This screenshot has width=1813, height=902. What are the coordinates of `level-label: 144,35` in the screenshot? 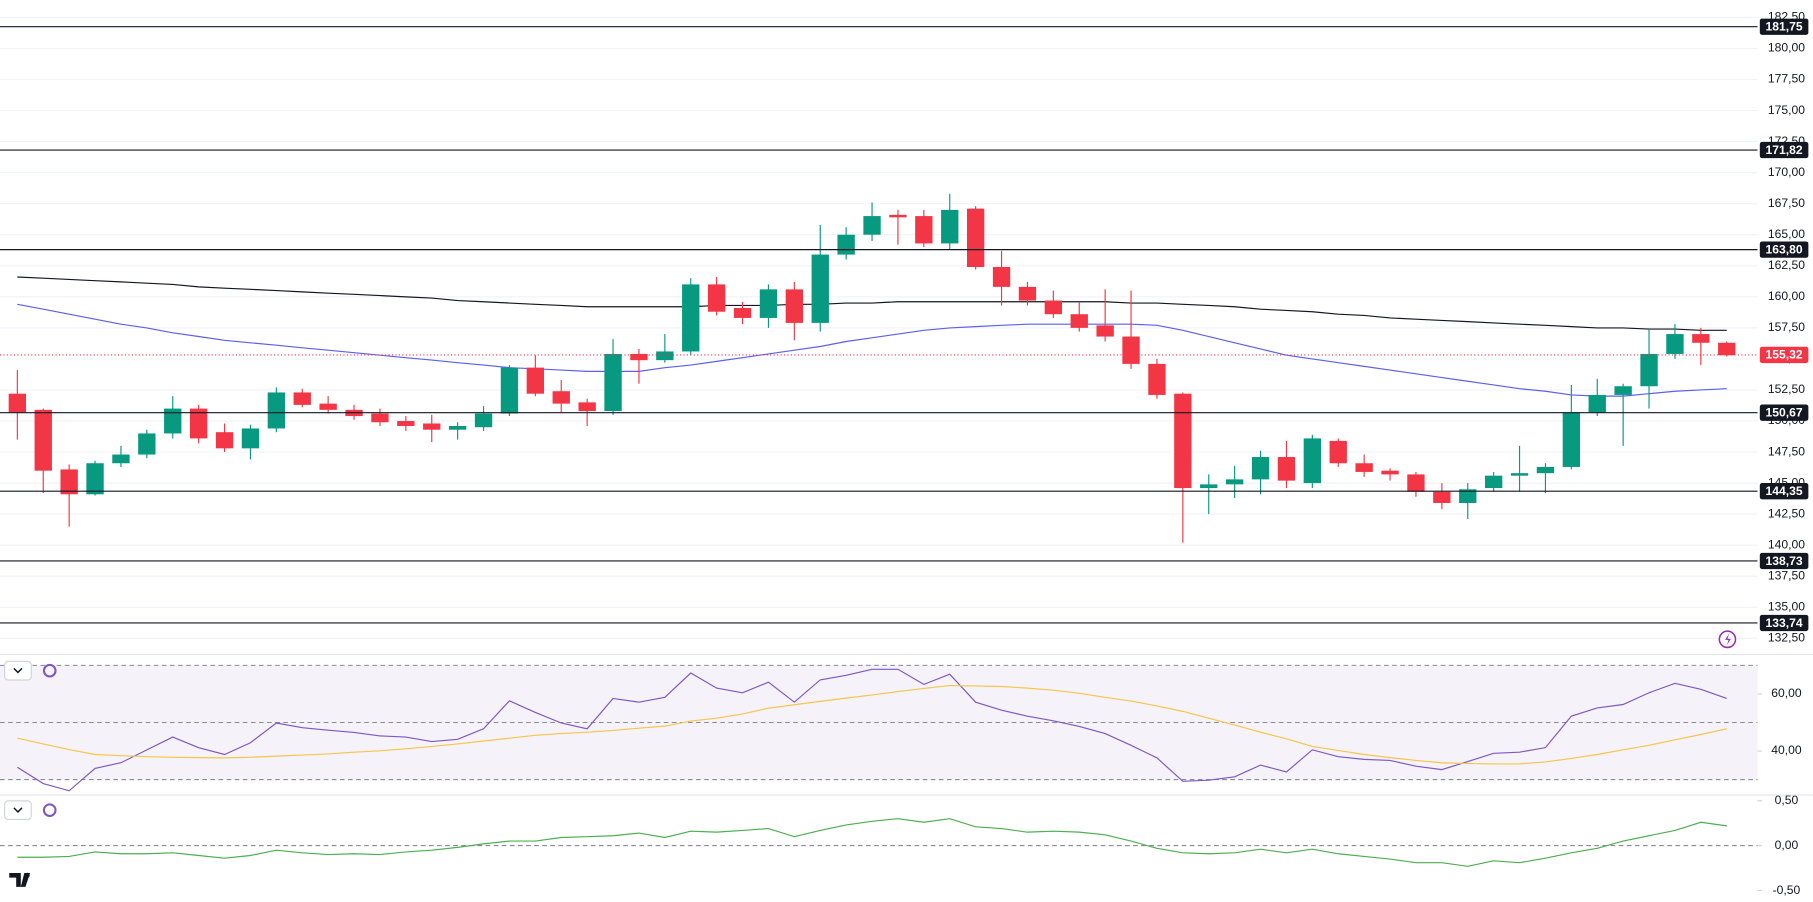 It's located at (1784, 491).